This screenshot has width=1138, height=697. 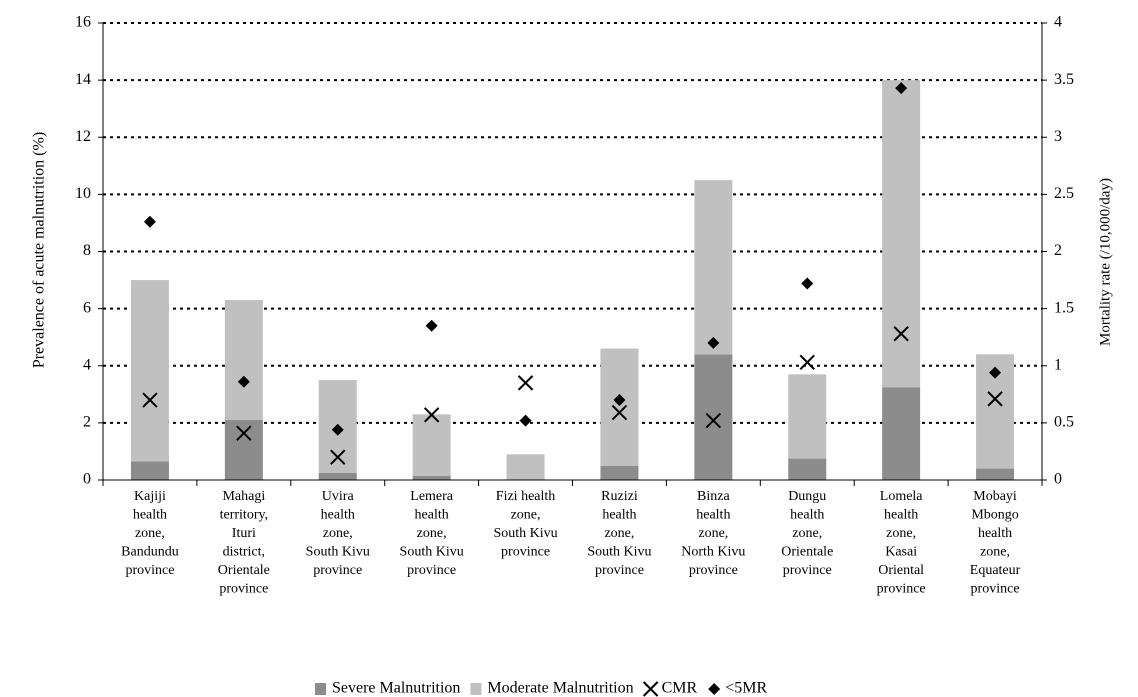 What do you see at coordinates (83, 193) in the screenshot?
I see `y-tick-label: 10` at bounding box center [83, 193].